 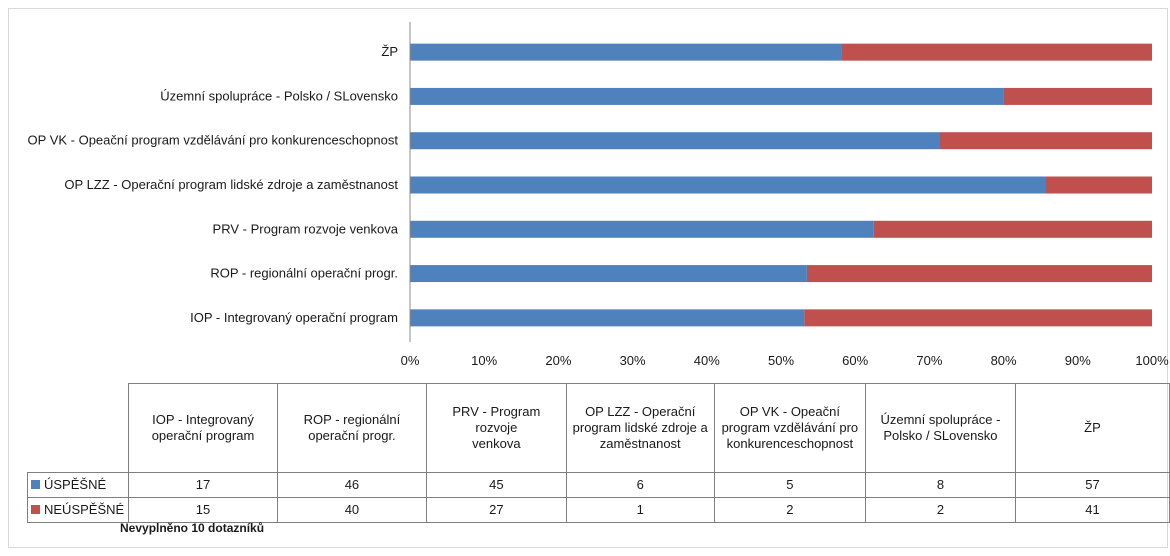 I want to click on legend-cell-uspesne: ÚSPĚŠNÉ, so click(x=78, y=485).